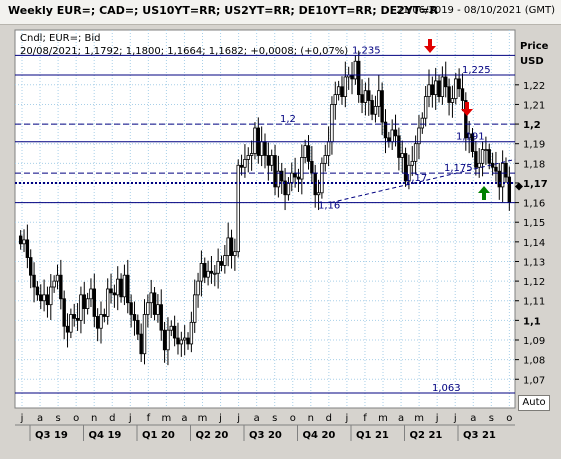 This screenshot has height=459, width=561. I want to click on green-up-arrow-icon-head, so click(484, 189).